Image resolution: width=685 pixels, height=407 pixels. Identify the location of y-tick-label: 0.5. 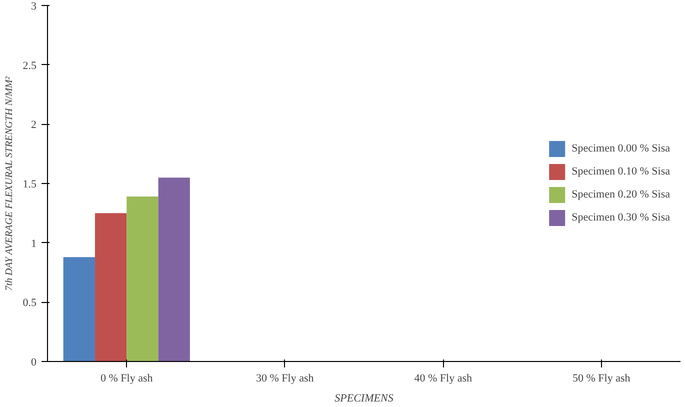
(29, 303).